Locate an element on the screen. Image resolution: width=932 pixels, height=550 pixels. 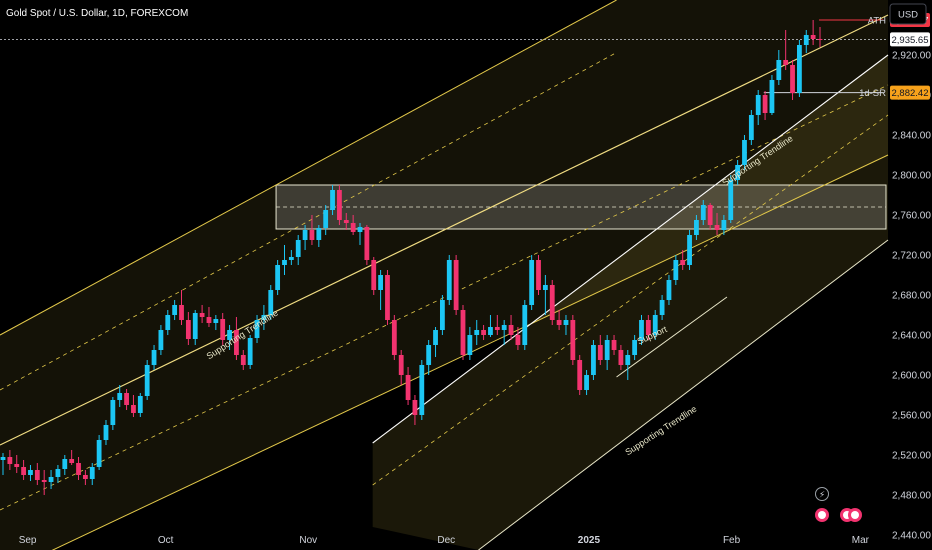
y-tick-label: 2,920.00 is located at coordinates (911, 56).